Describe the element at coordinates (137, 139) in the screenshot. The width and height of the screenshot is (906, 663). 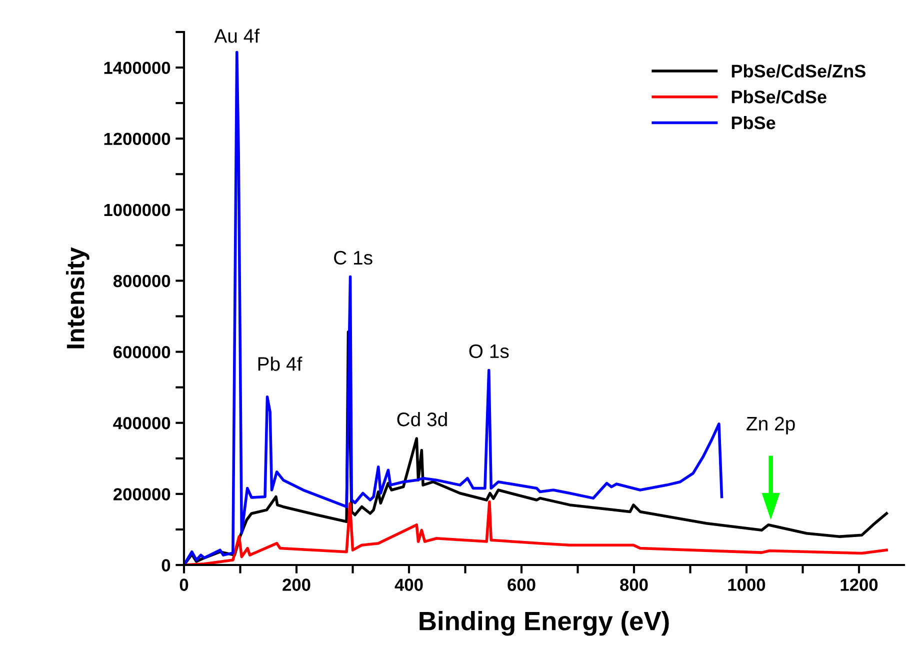
I see `y-tick-label: 1200000` at that location.